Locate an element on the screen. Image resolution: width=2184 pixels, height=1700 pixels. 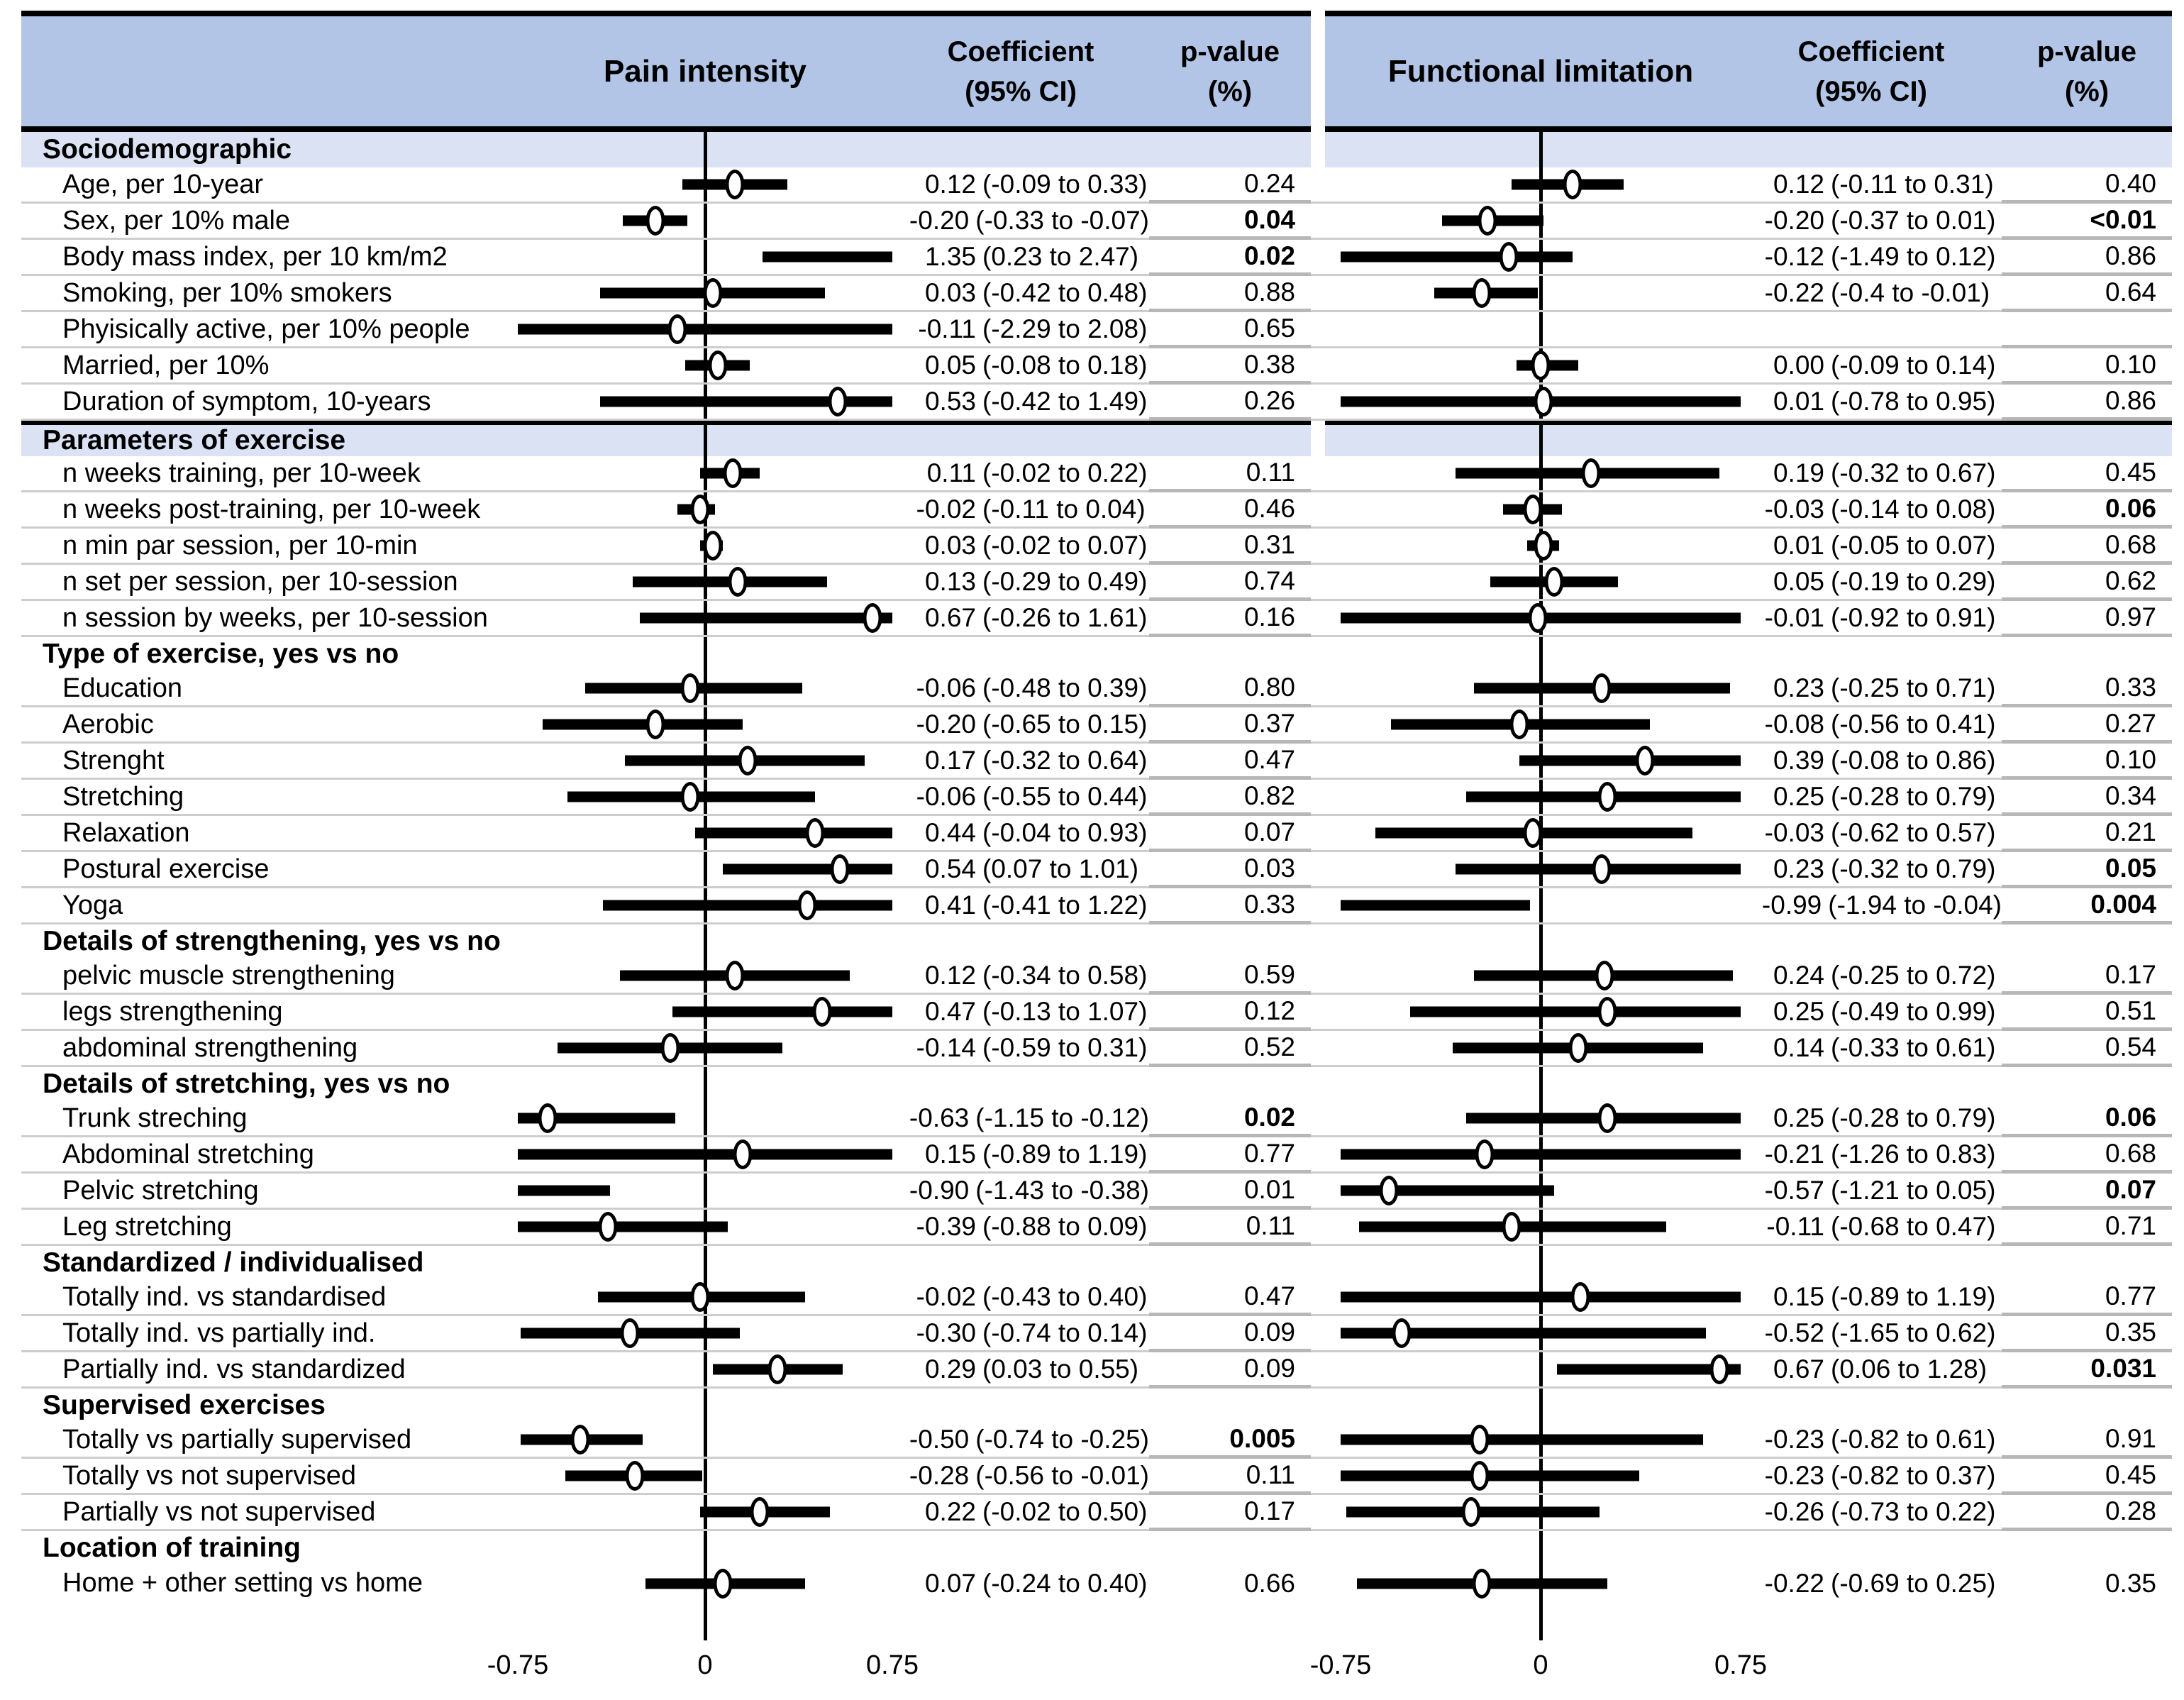
p-value: 0.59 is located at coordinates (1269, 975).